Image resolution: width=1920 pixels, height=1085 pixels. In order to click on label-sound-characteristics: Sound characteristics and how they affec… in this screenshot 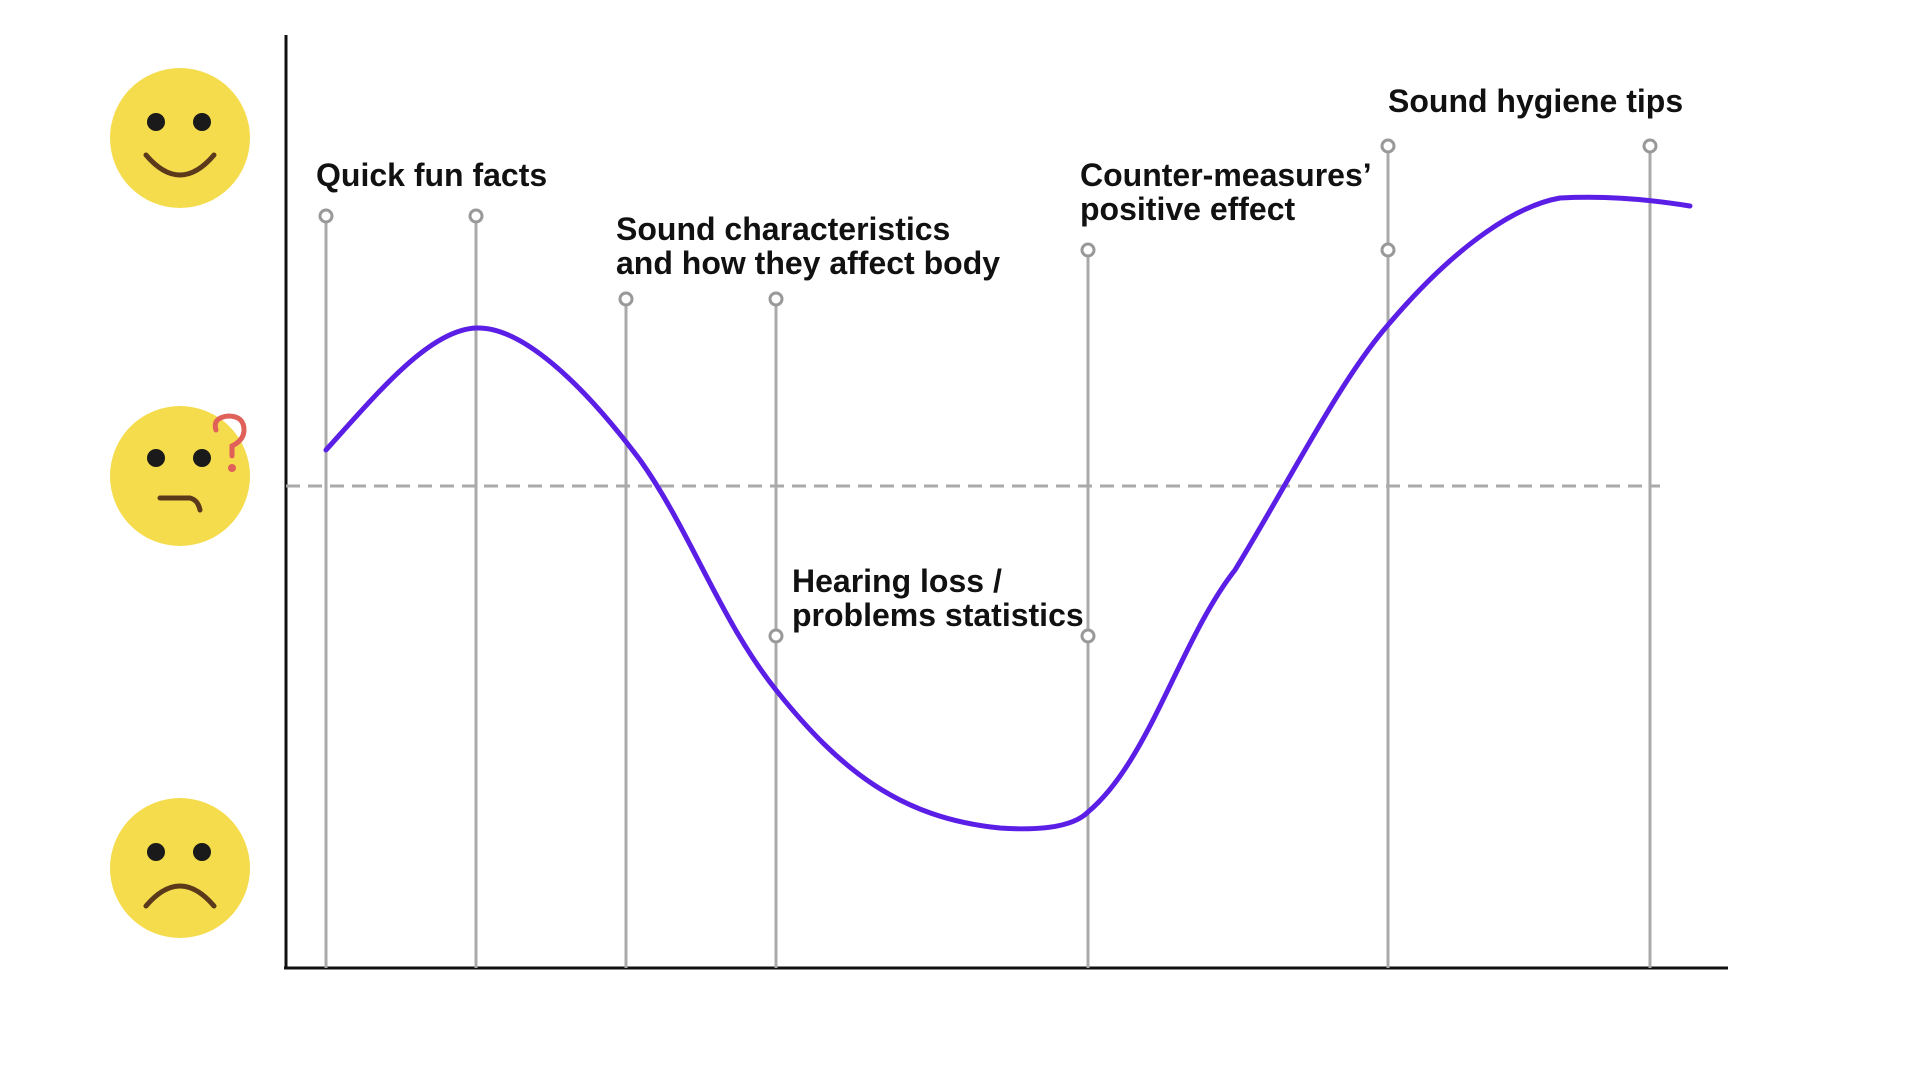, I will do `click(808, 246)`.